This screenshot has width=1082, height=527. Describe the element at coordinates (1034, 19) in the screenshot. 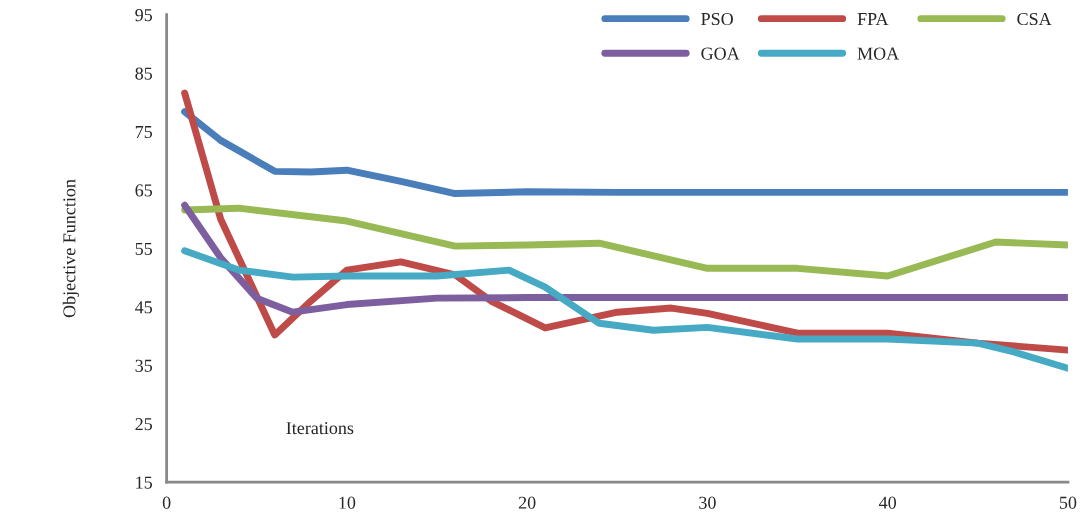

I see `legend-label: CSA` at that location.